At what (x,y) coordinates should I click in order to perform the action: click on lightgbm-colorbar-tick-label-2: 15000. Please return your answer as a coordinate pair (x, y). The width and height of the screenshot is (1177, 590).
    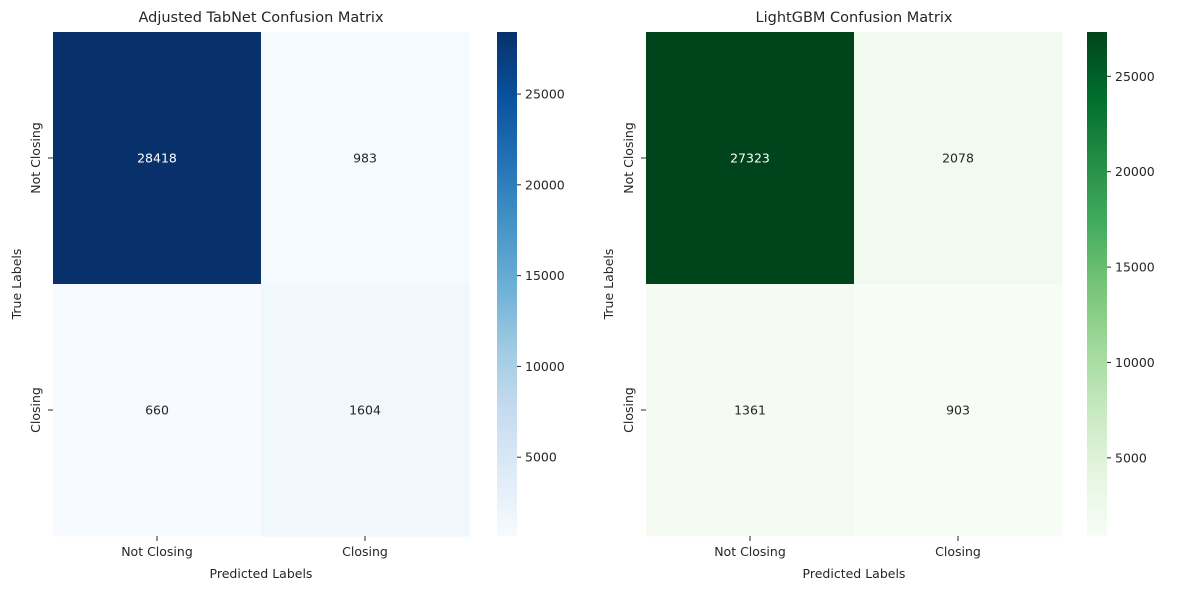
    Looking at the image, I should click on (1135, 267).